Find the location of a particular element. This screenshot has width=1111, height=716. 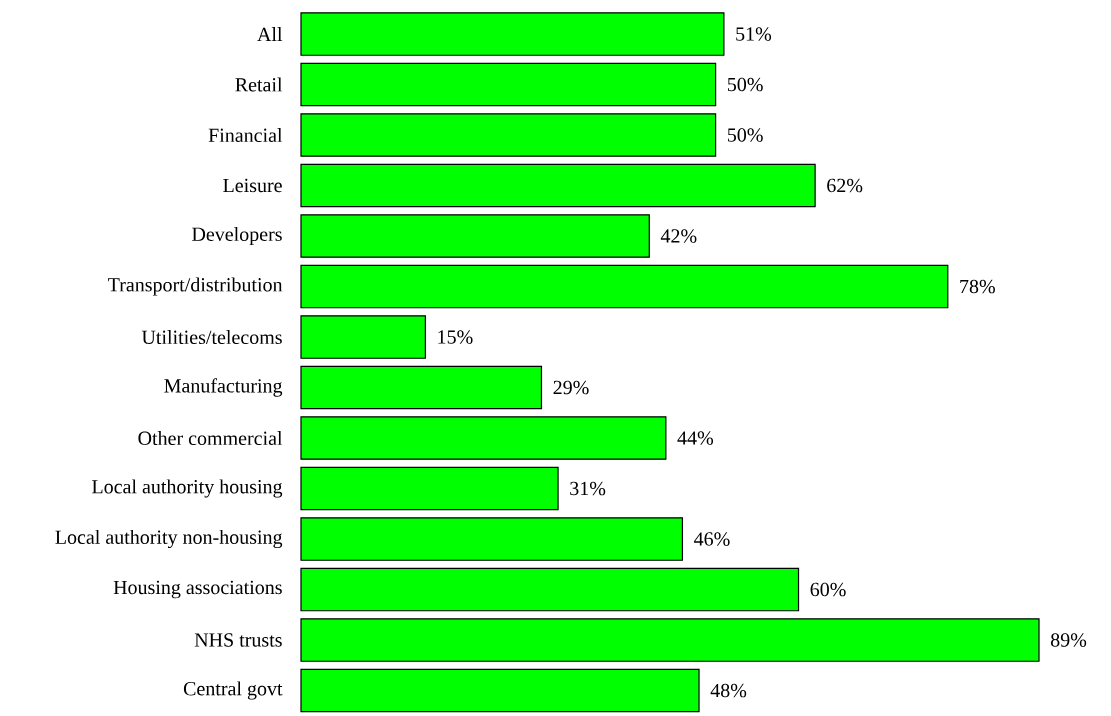

y-tick-label: Financial is located at coordinates (245, 135).